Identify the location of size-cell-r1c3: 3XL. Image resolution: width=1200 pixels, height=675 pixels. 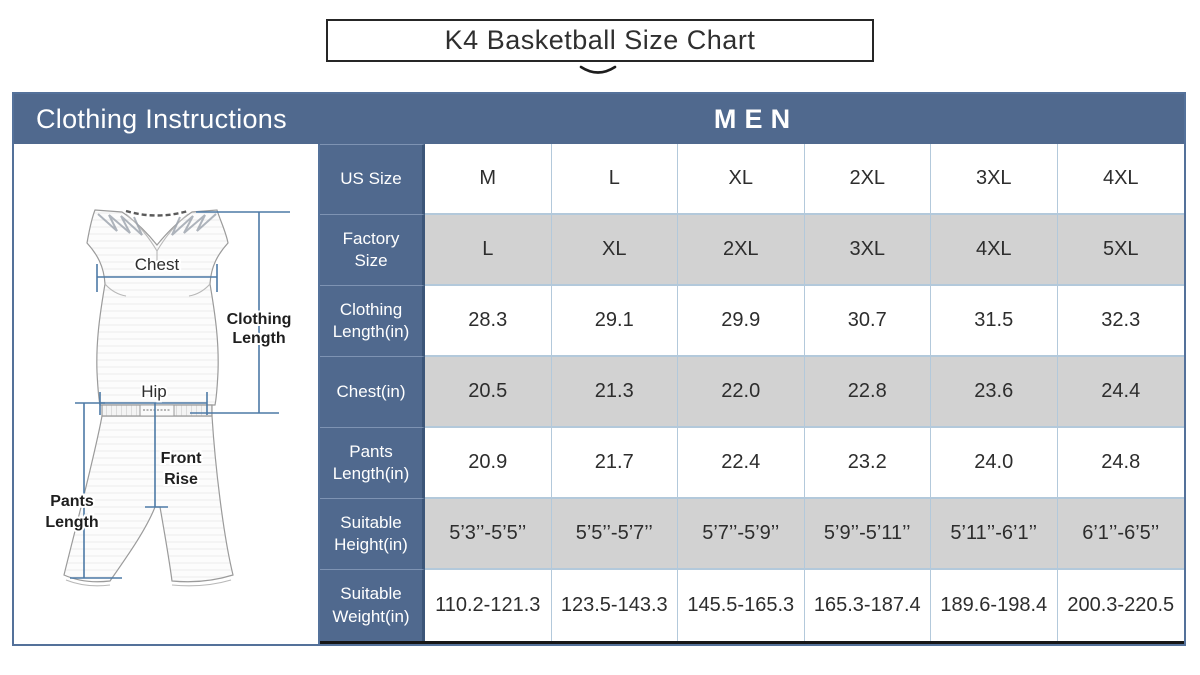
(867, 250).